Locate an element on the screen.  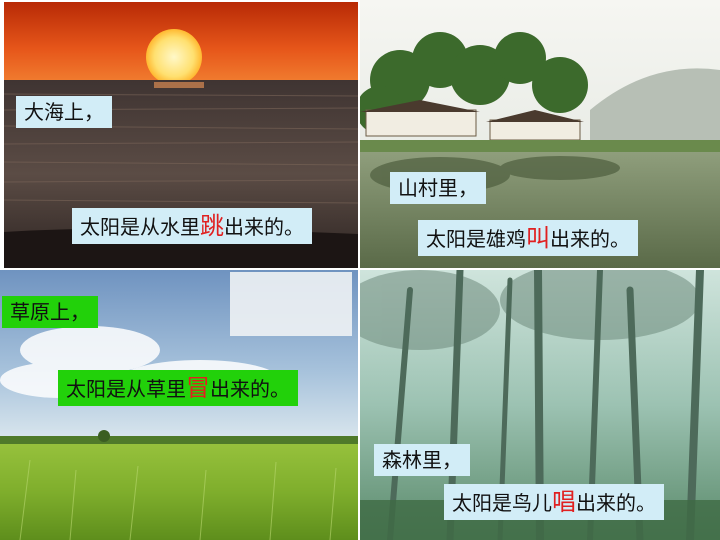
grassland-verb: 冒 is located at coordinates (198, 388).